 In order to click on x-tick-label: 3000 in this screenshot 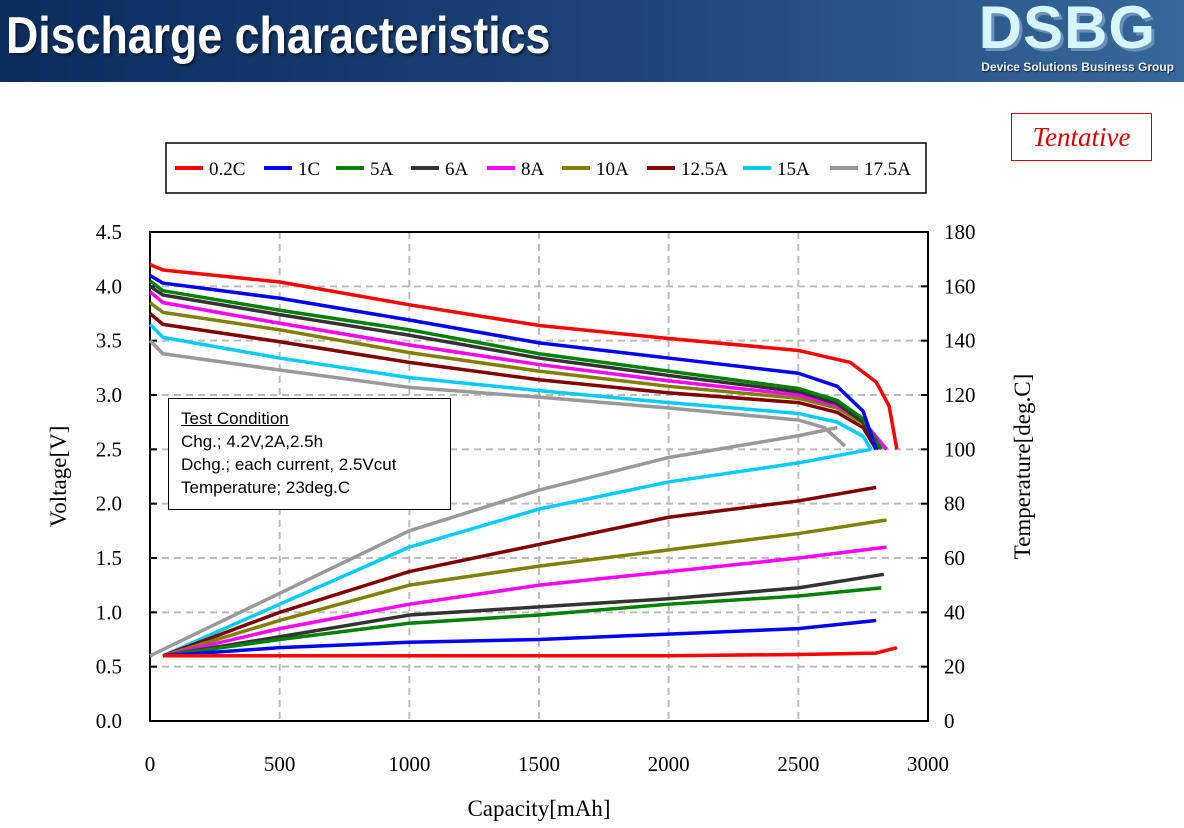, I will do `click(928, 764)`.